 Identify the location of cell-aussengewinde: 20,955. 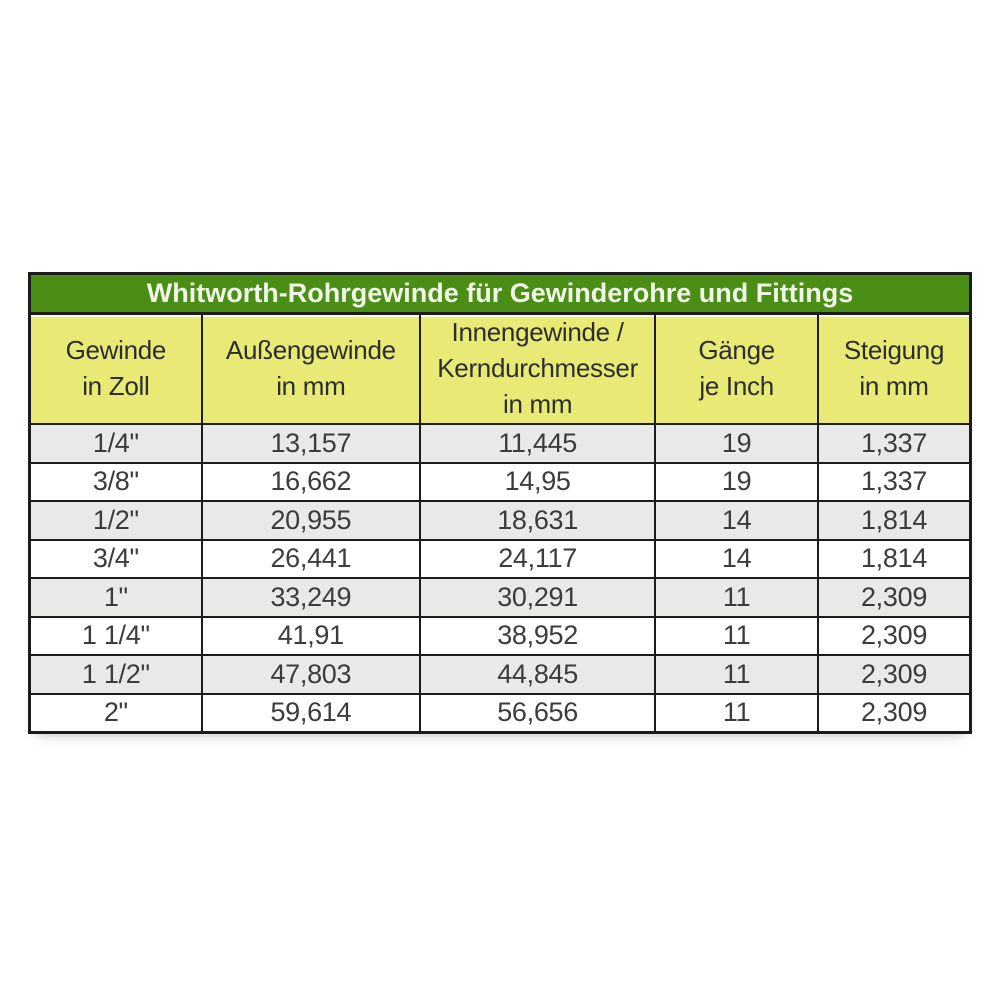
(310, 520).